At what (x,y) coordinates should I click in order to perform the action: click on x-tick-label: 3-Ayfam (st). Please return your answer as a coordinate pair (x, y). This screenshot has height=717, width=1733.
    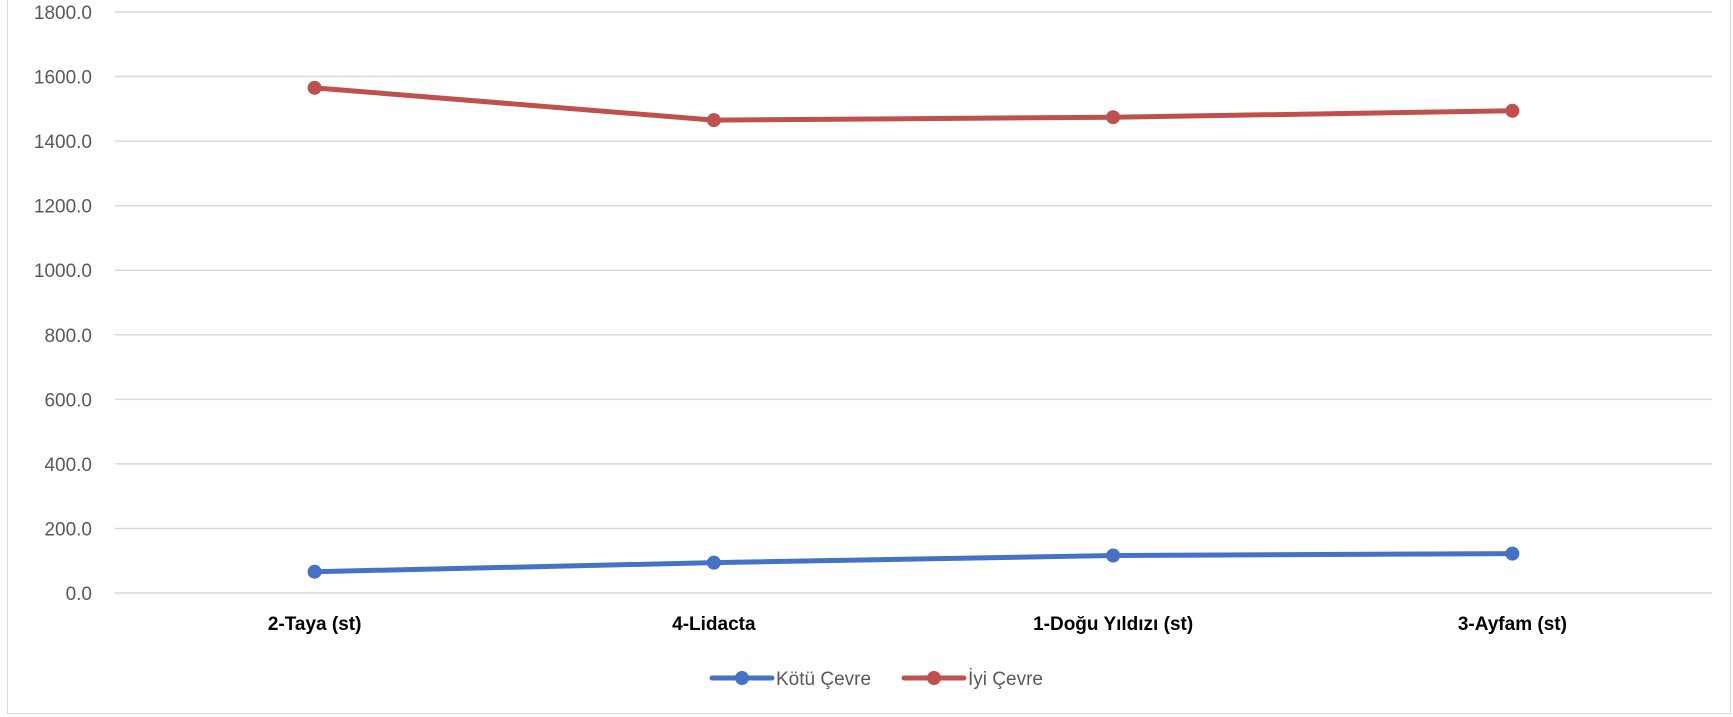
    Looking at the image, I should click on (1512, 624).